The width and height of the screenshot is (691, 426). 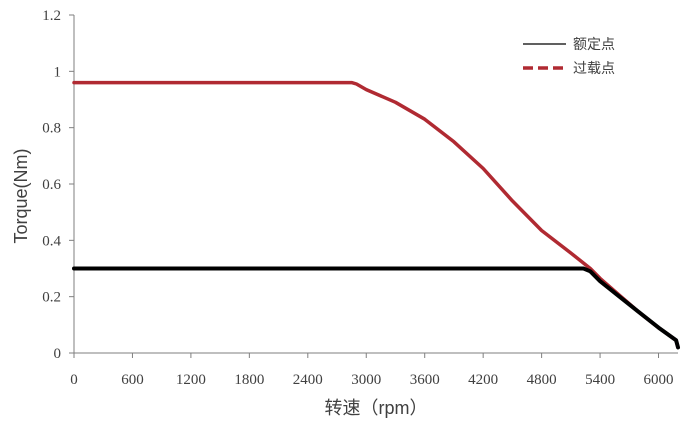 What do you see at coordinates (51, 185) in the screenshot?
I see `y-tick-label: 0.6` at bounding box center [51, 185].